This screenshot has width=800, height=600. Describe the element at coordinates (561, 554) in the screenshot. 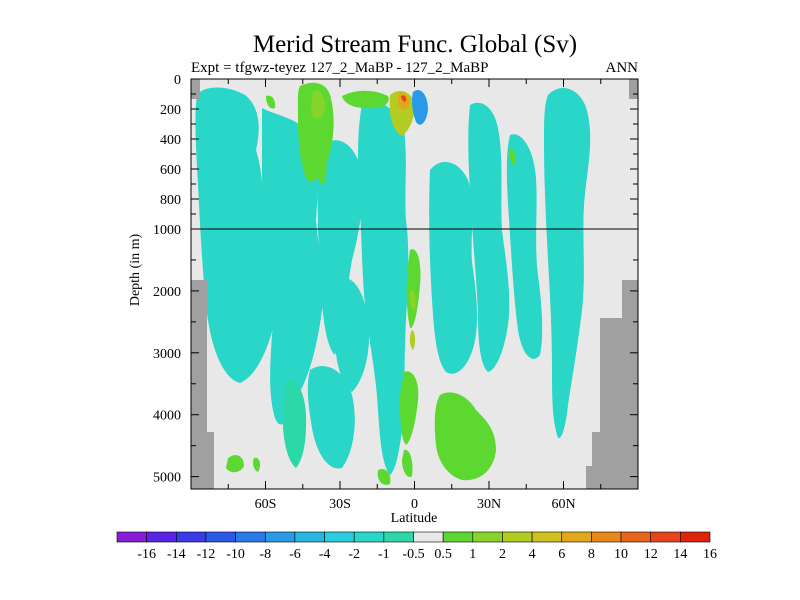

I see `colorbar-label: 6` at that location.